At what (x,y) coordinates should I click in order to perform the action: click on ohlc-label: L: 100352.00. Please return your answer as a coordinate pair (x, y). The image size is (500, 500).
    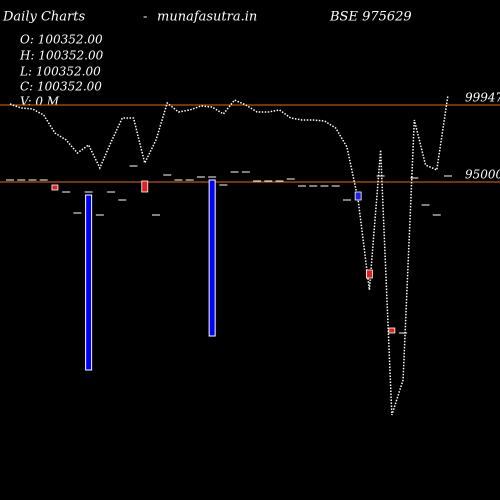
    Looking at the image, I should click on (60, 72).